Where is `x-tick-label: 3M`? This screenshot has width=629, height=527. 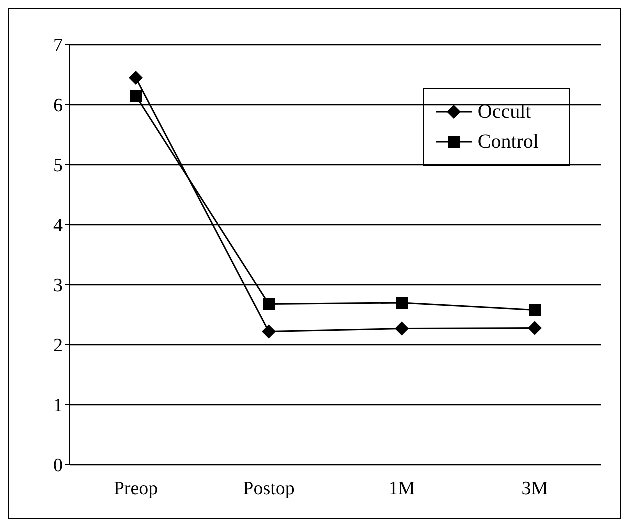 x-tick-label: 3M is located at coordinates (535, 489).